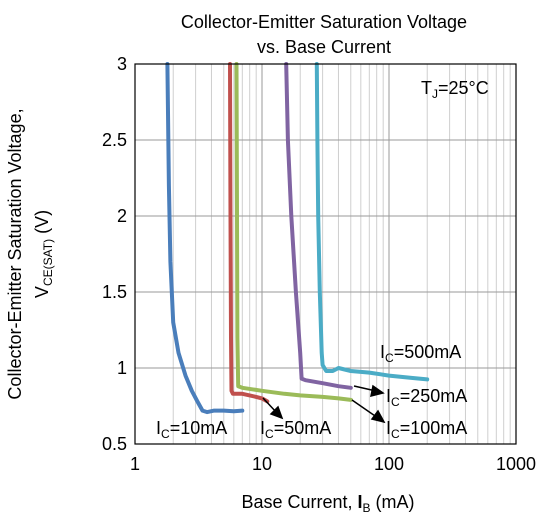  What do you see at coordinates (327, 503) in the screenshot?
I see `x-axis-label: Base Current, IB (mA)` at bounding box center [327, 503].